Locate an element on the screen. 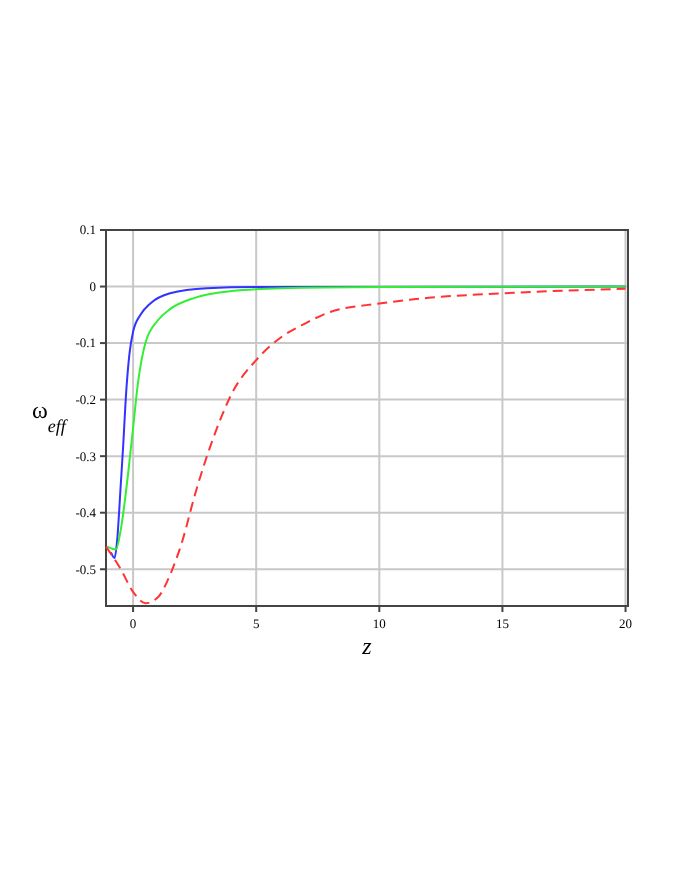 This screenshot has height=880, width=680. y-axis-title: ω$_{eff}$ is located at coordinates (50, 416).